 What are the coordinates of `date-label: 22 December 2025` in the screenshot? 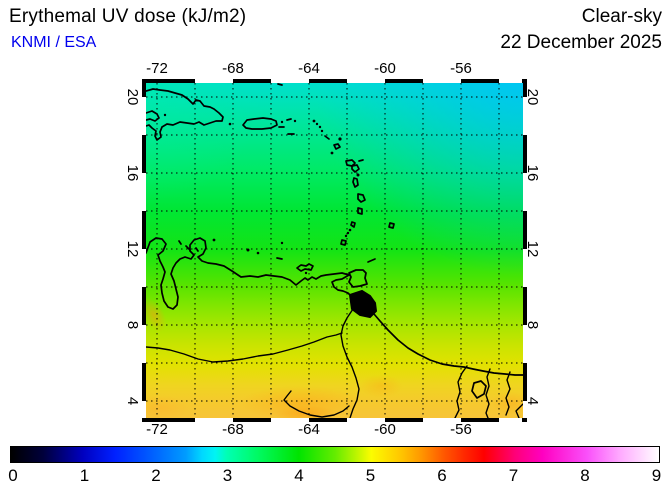 It's located at (581, 42).